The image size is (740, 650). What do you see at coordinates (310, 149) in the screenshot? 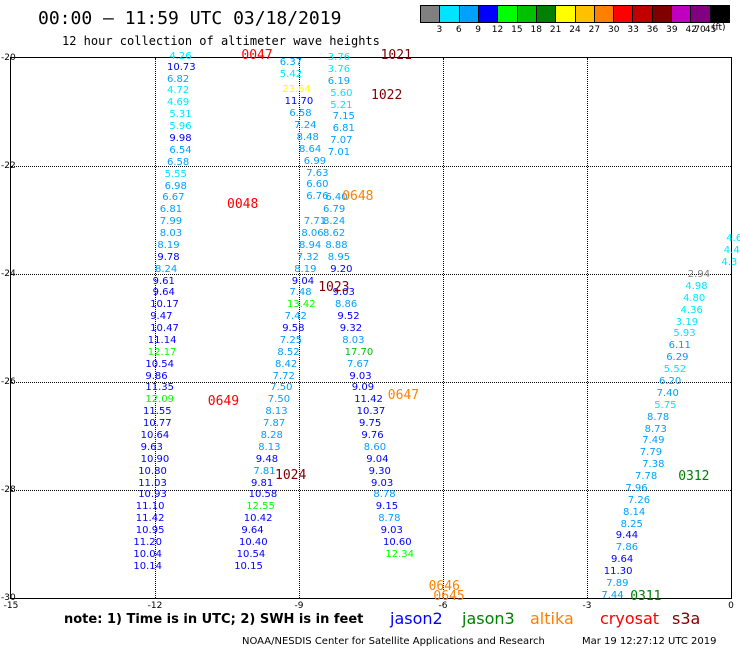
I see `wave-height-value: 8.64` at bounding box center [310, 149].